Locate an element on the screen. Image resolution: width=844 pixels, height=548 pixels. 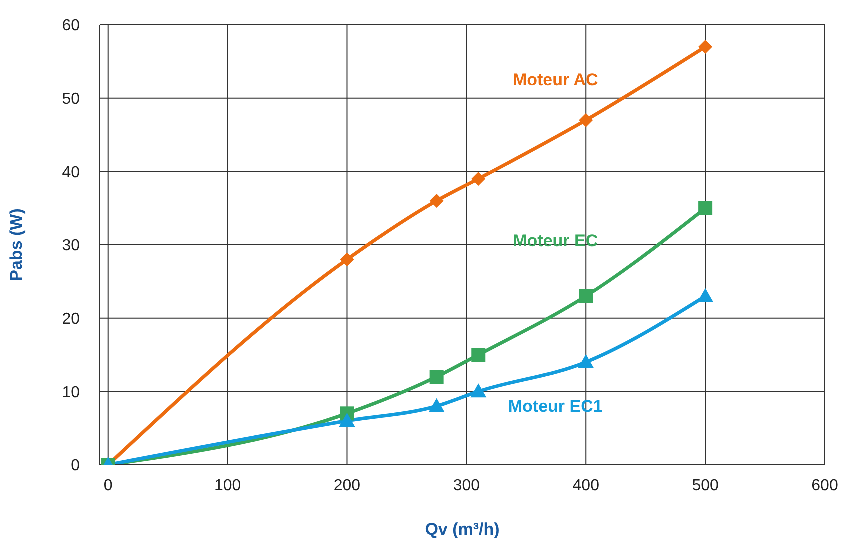
x-tick-label: 400 is located at coordinates (586, 485).